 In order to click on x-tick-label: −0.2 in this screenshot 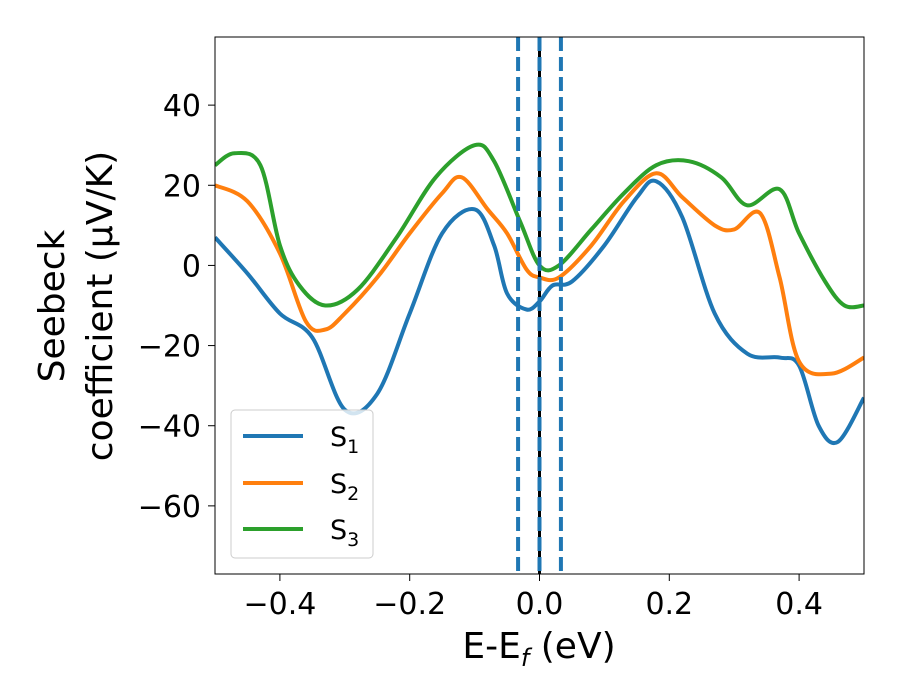, I will do `click(409, 604)`.